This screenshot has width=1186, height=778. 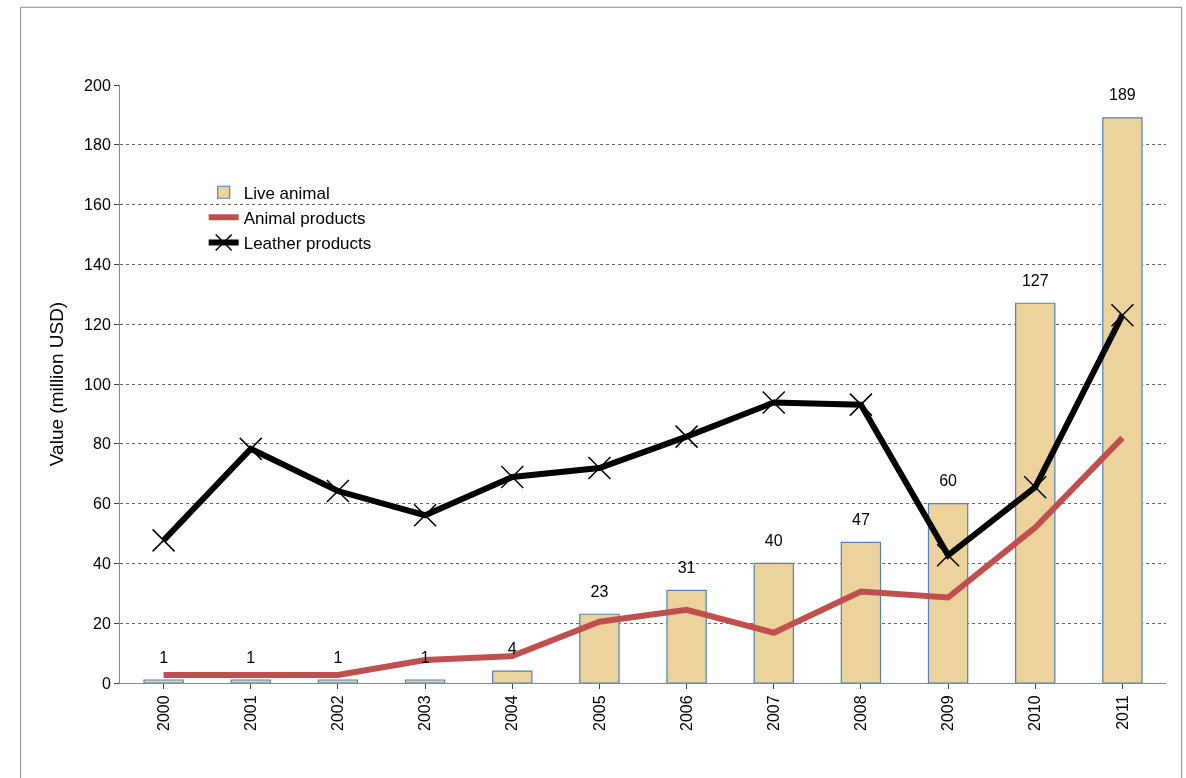 What do you see at coordinates (102, 623) in the screenshot?
I see `y-tick-label: 20` at bounding box center [102, 623].